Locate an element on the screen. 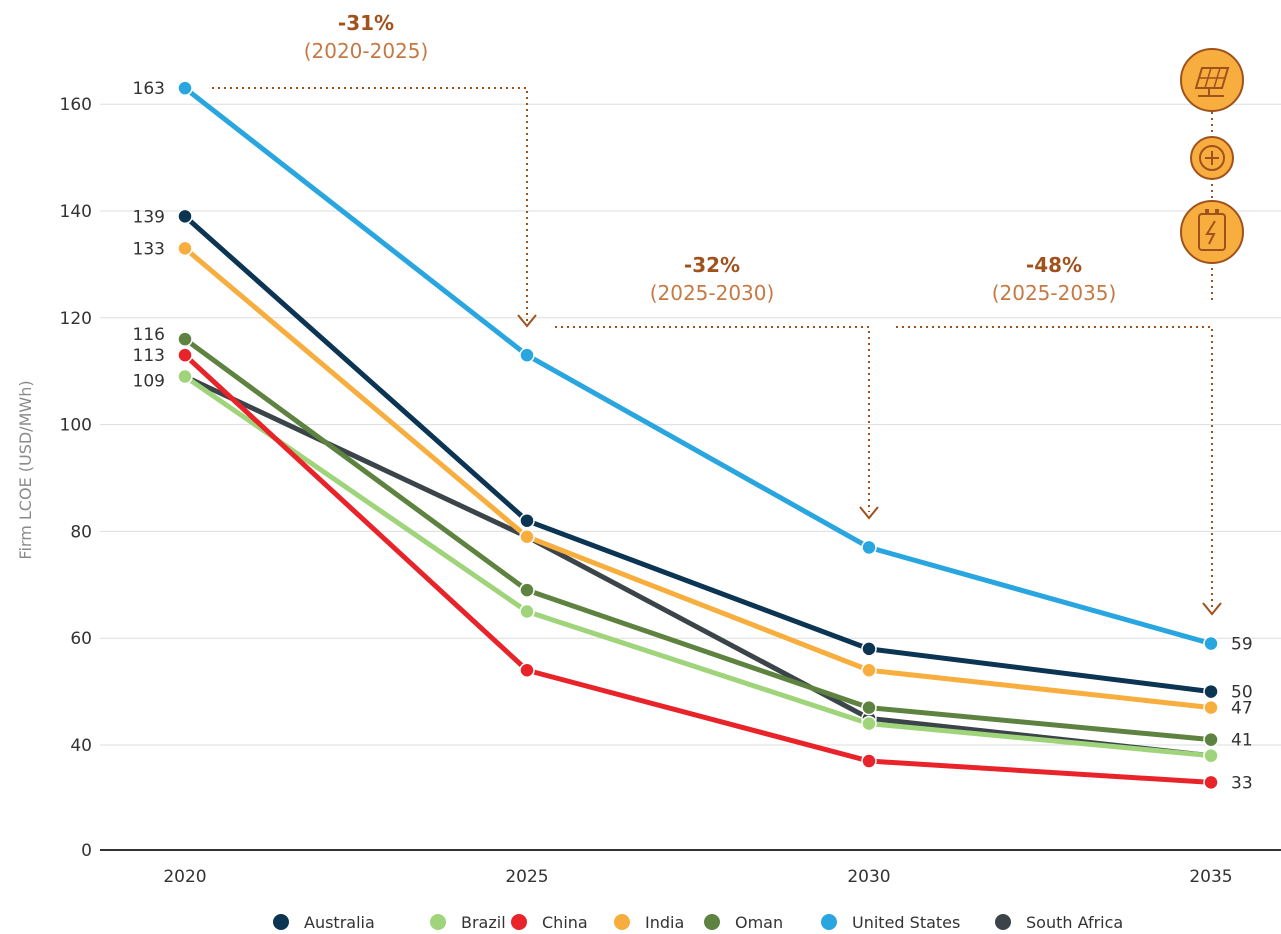  legend-label: United States is located at coordinates (906, 922).